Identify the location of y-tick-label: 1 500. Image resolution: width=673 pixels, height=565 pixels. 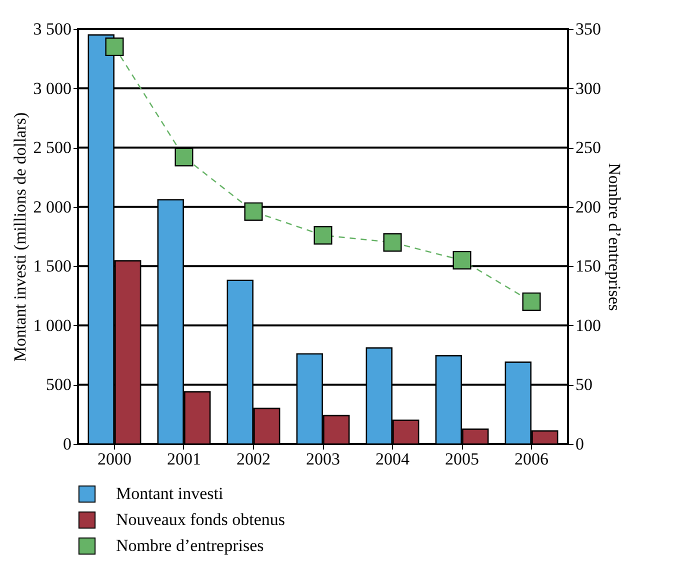
(52, 266).